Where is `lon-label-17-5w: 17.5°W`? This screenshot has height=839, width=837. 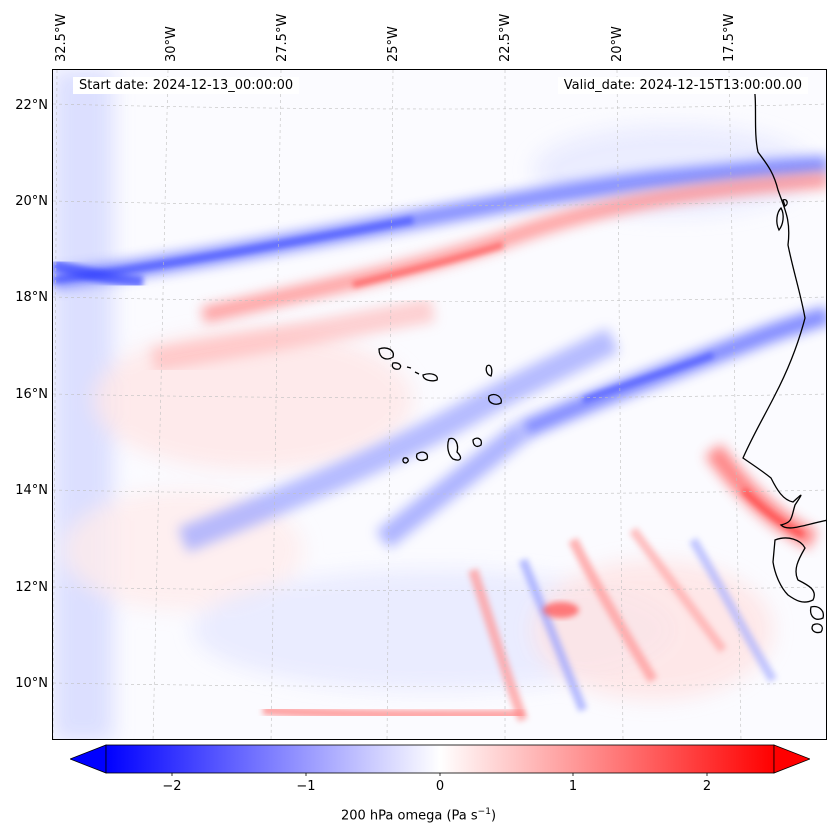
lon-label-17-5w: 17.5°W is located at coordinates (729, 37).